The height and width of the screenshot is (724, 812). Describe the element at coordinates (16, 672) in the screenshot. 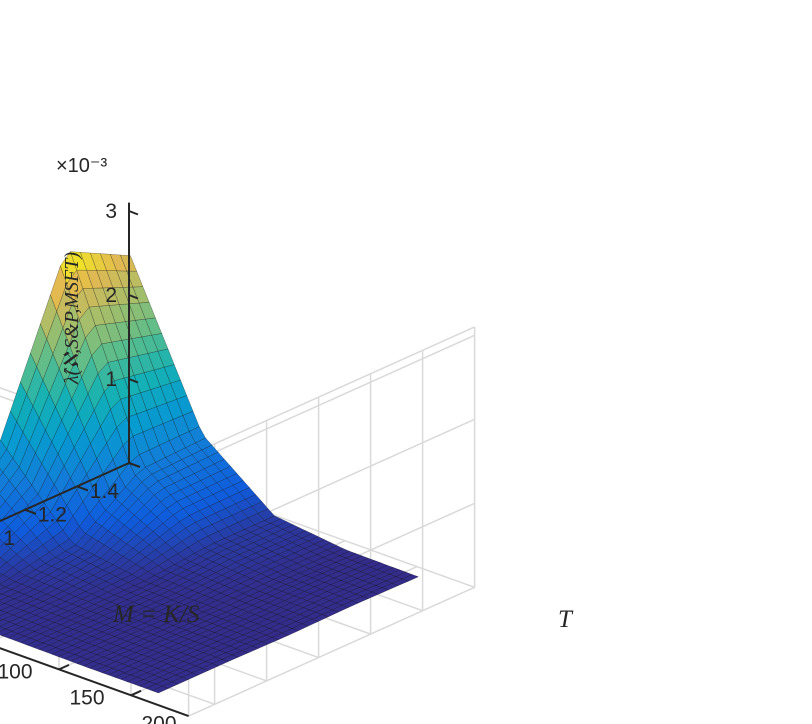

I see `x-tick-label: 100` at that location.